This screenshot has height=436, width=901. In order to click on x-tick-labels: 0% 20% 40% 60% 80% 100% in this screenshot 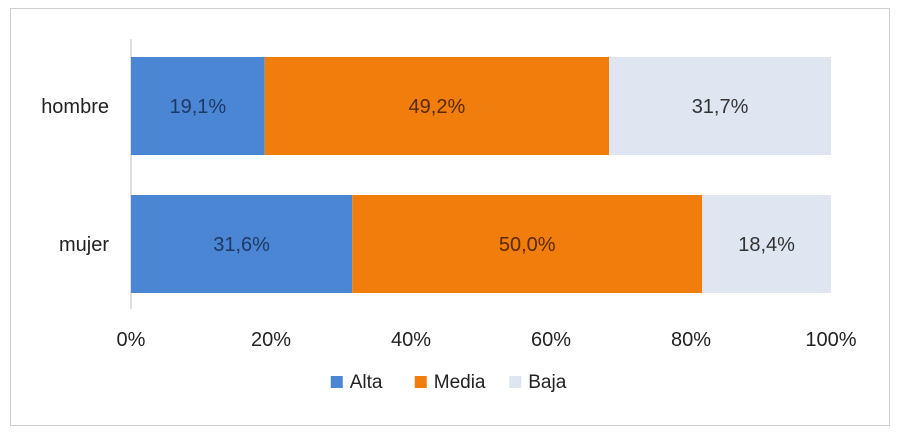, I will do `click(487, 340)`.